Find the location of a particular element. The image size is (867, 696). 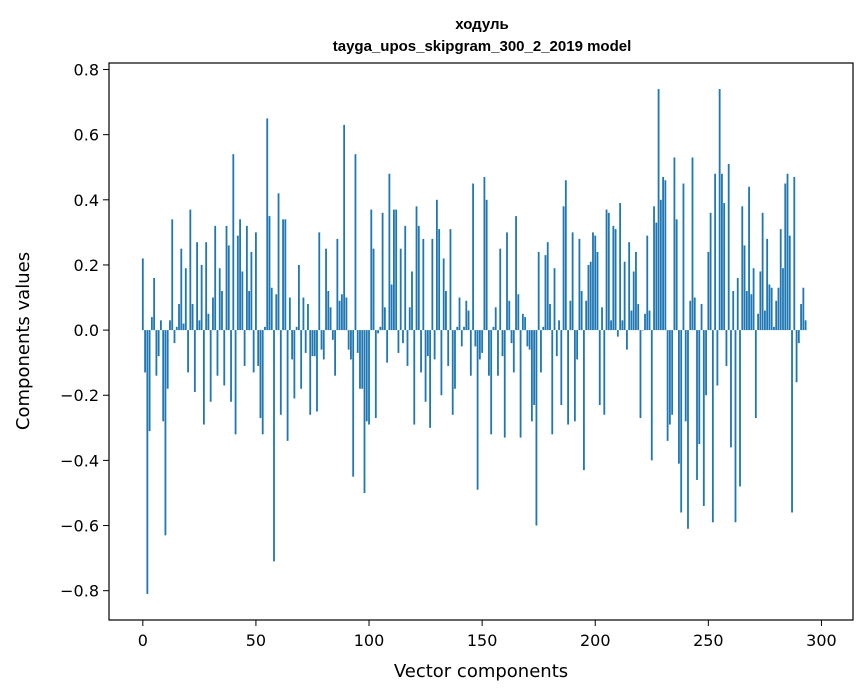

y-tick-label: −0.2 is located at coordinates (79, 395).